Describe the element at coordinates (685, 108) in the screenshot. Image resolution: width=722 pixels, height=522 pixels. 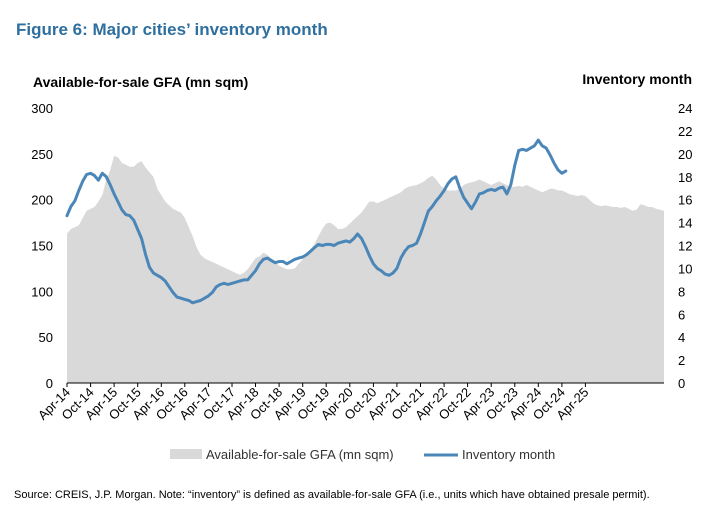
I see `right-tick-label: 24` at that location.